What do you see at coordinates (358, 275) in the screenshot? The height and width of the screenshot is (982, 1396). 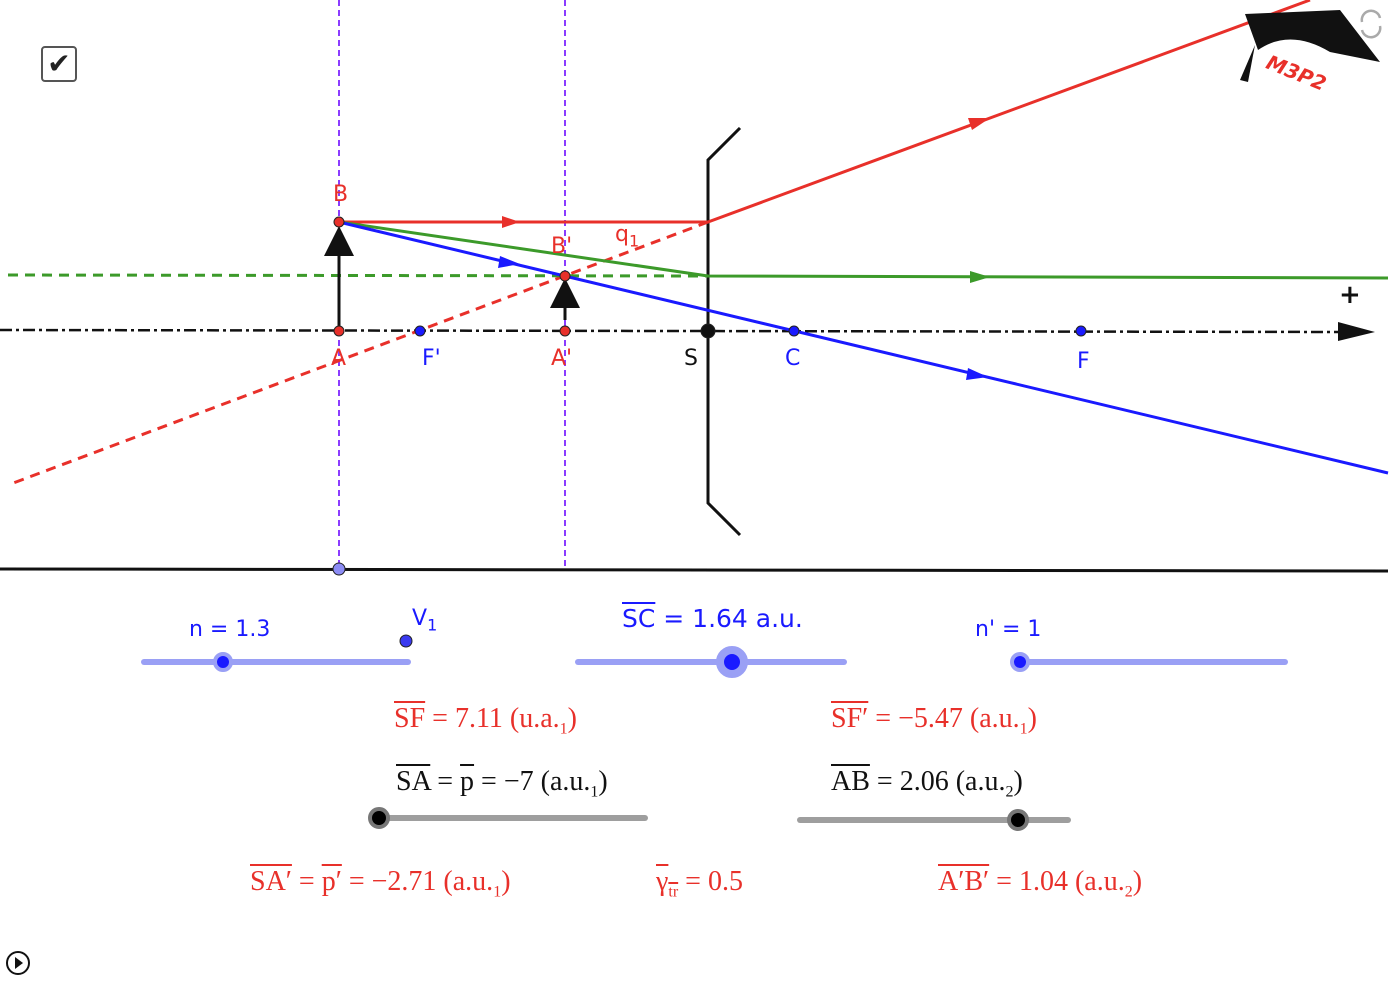 I see `green-ray-virtual` at bounding box center [358, 275].